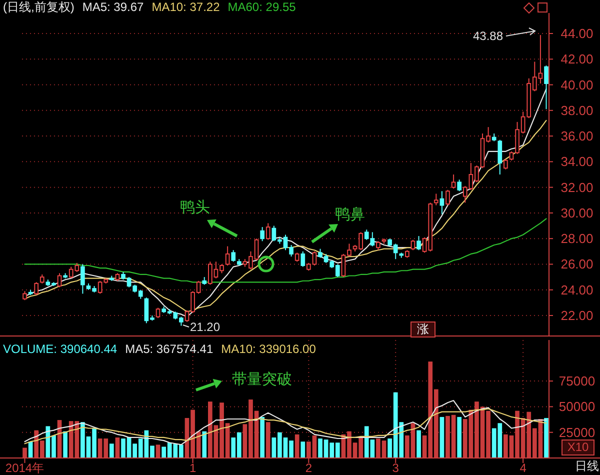  Describe the element at coordinates (577, 238) in the screenshot. I see `y-tick-label: 28.00` at that location.